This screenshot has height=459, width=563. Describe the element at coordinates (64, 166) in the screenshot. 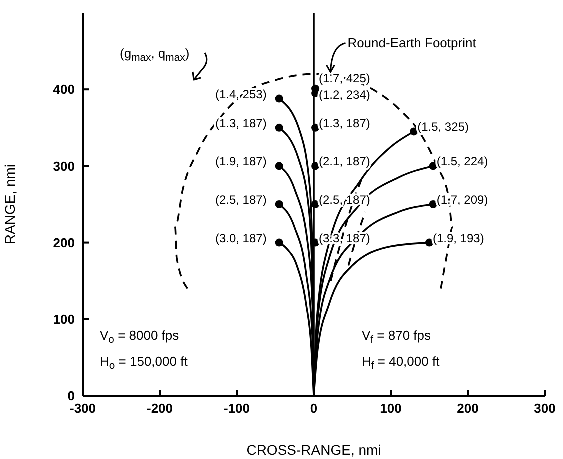

I see `y-tick-label: 300` at that location.